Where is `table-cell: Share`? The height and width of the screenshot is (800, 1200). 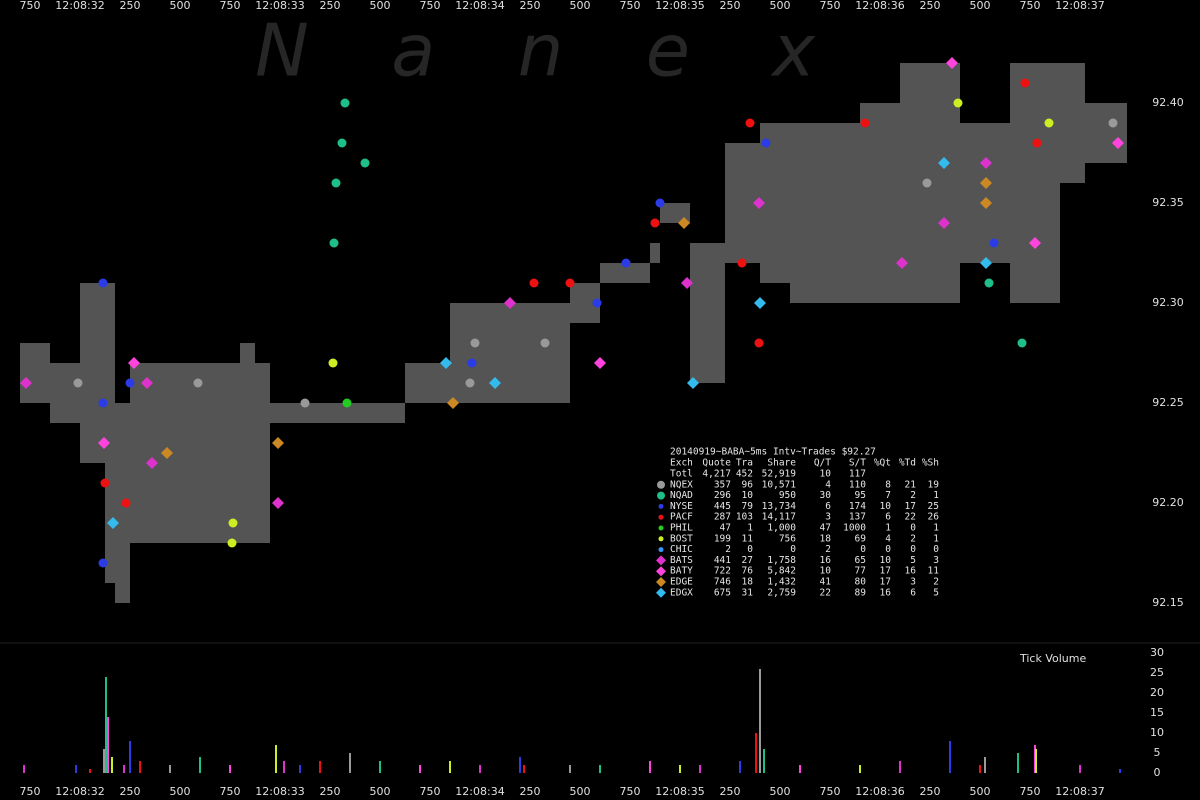 table-cell: Share is located at coordinates (781, 463).